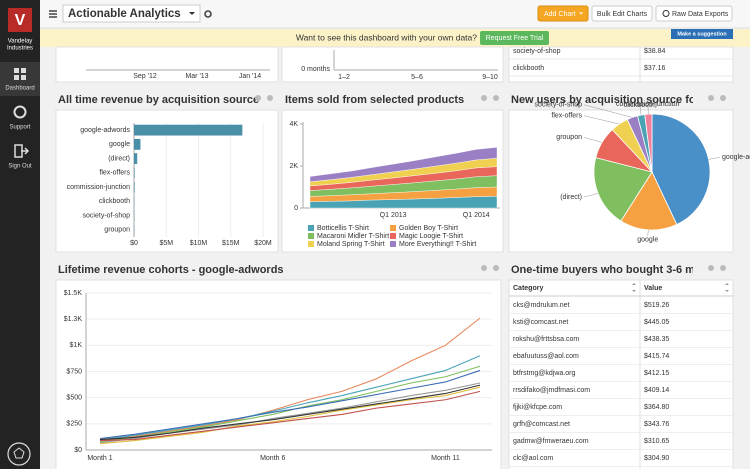 Image resolution: width=750 pixels, height=469 pixels. What do you see at coordinates (19, 128) in the screenshot?
I see `nav-item: Support` at bounding box center [19, 128].